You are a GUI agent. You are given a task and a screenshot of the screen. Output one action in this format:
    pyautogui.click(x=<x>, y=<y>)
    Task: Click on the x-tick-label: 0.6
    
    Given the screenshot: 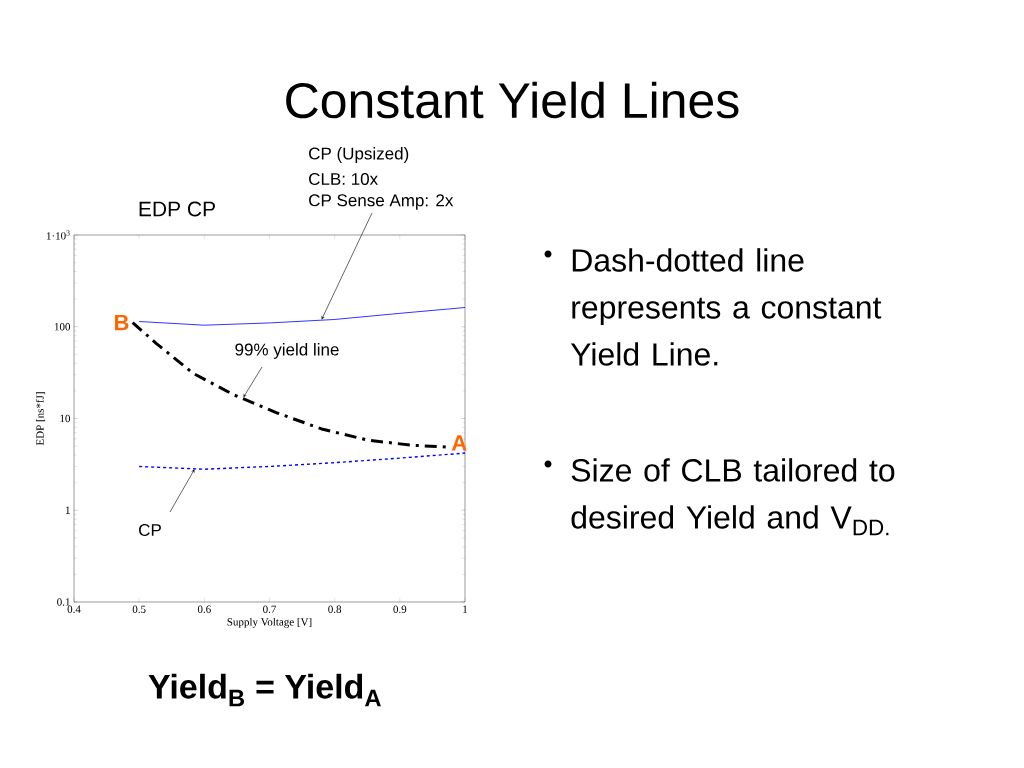 What is the action you would take?
    pyautogui.click(x=204, y=609)
    